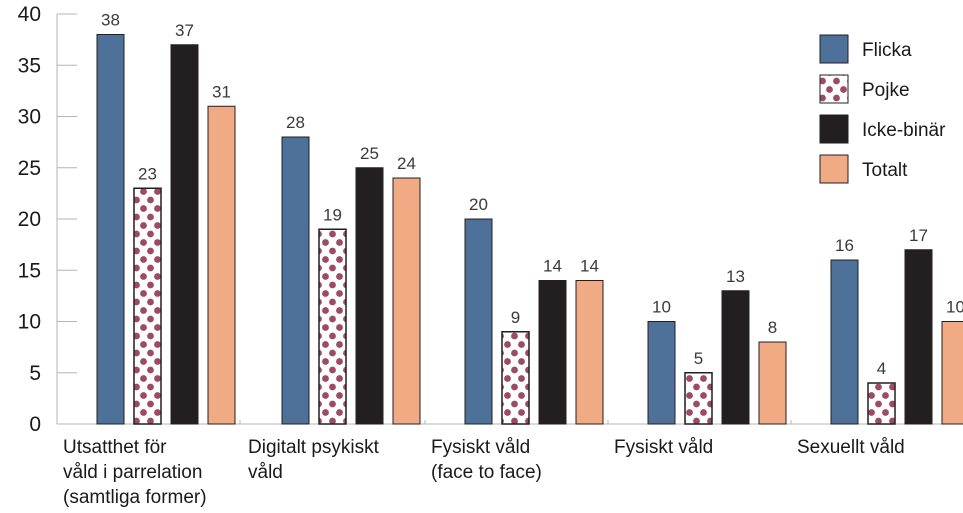 The width and height of the screenshot is (963, 513). What do you see at coordinates (515, 317) in the screenshot?
I see `data-label: 9` at bounding box center [515, 317].